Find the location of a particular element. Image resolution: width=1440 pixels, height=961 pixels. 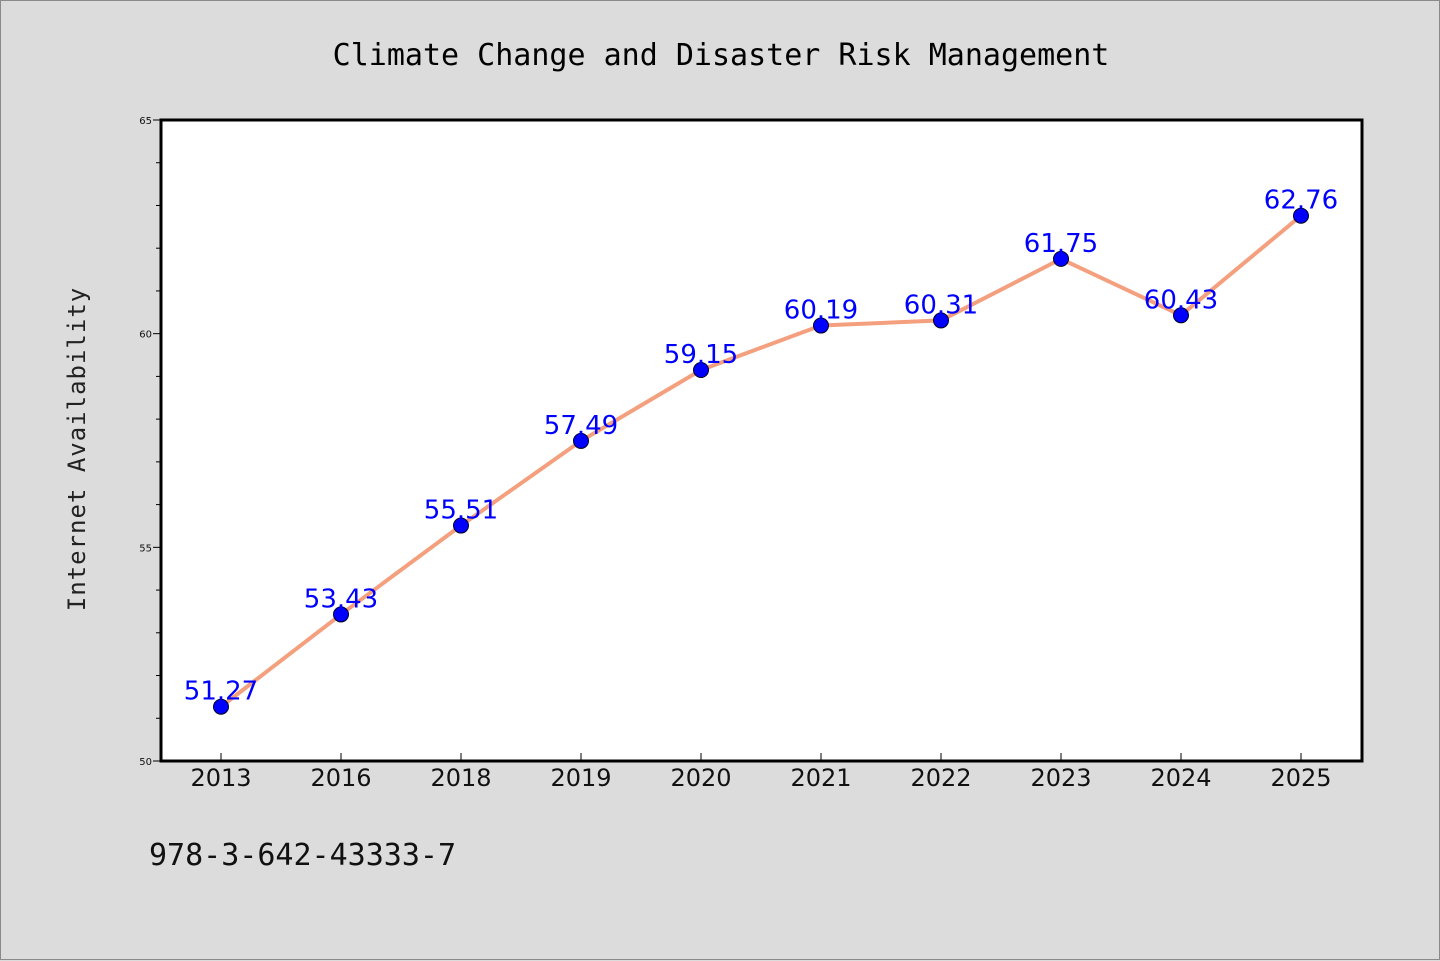

x-tick-label: 2021 is located at coordinates (820, 778).